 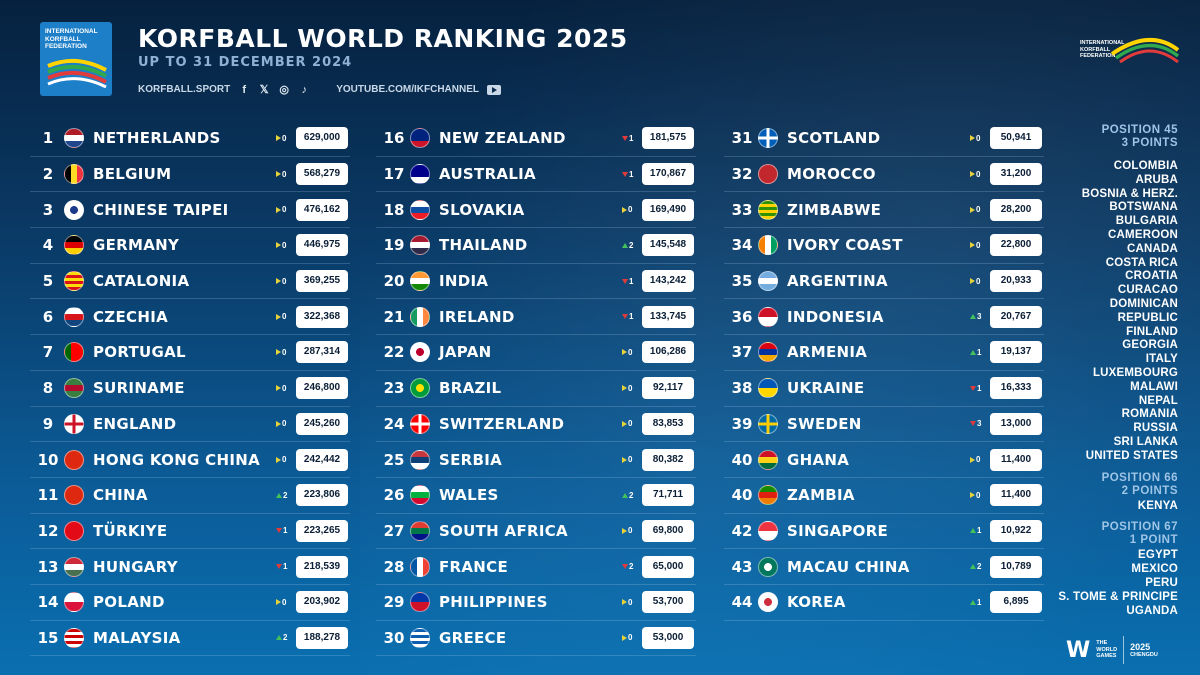 What do you see at coordinates (322, 459) in the screenshot?
I see `points-badge: 242,442` at bounding box center [322, 459].